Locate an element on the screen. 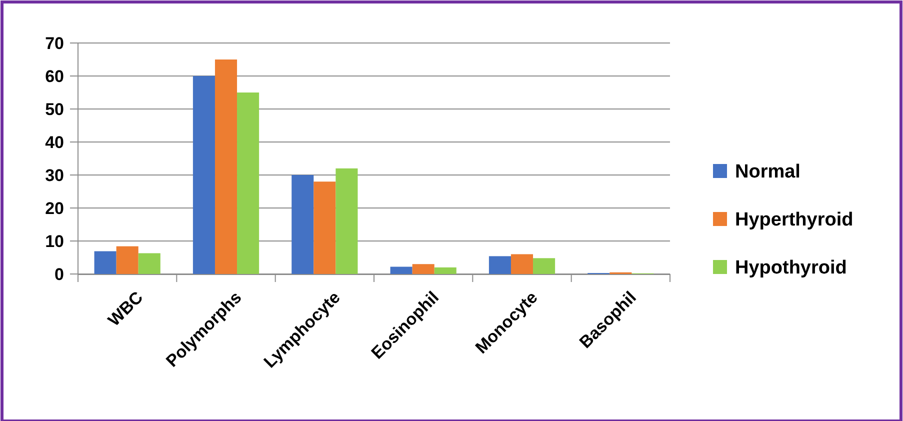 The width and height of the screenshot is (903, 421). legend-label: Hypothyroid is located at coordinates (791, 268).